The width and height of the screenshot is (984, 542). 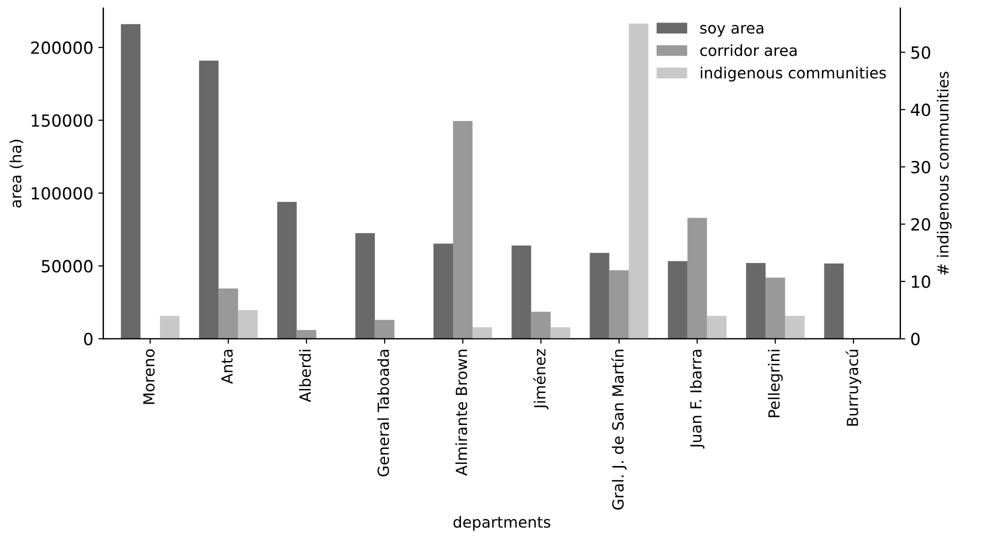 I want to click on y2-tick-label: 20, so click(x=920, y=224).